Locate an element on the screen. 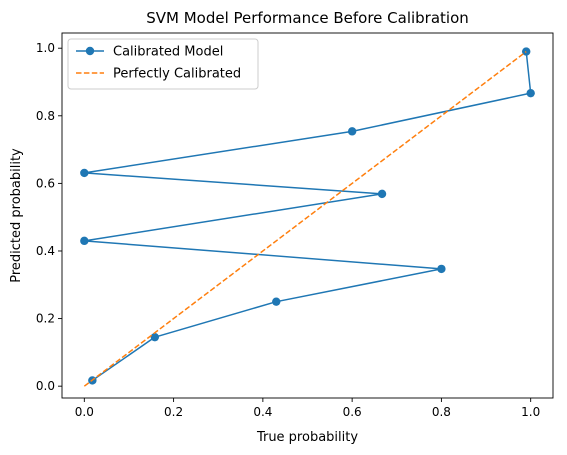 This screenshot has width=567, height=455. y-tick-label: 0.2 is located at coordinates (45, 319).